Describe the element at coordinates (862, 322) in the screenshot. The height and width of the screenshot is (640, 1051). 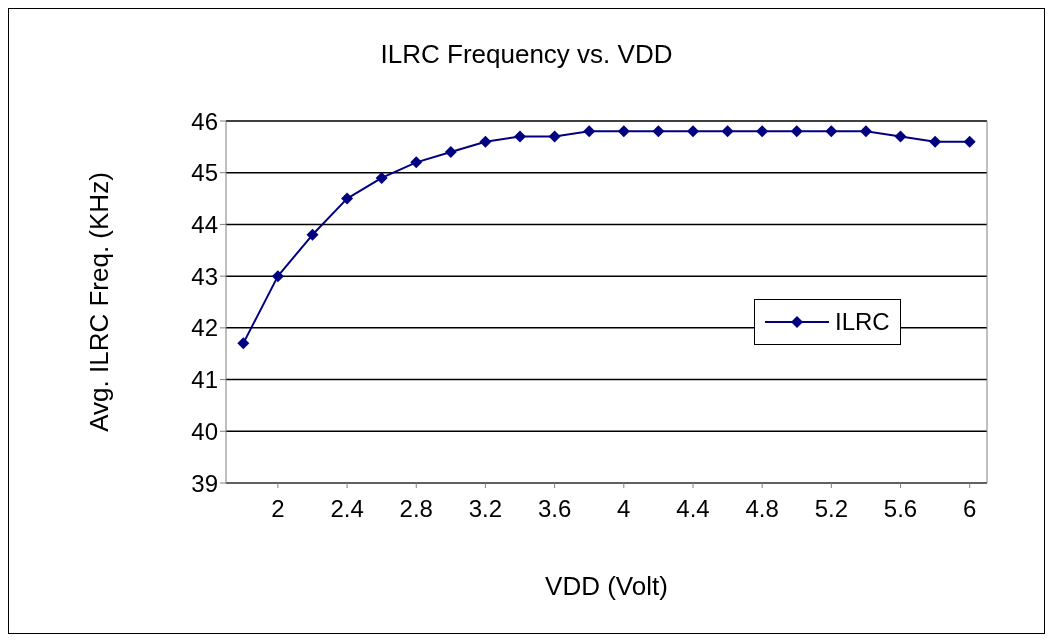
I see `legend-label: ILRC` at that location.